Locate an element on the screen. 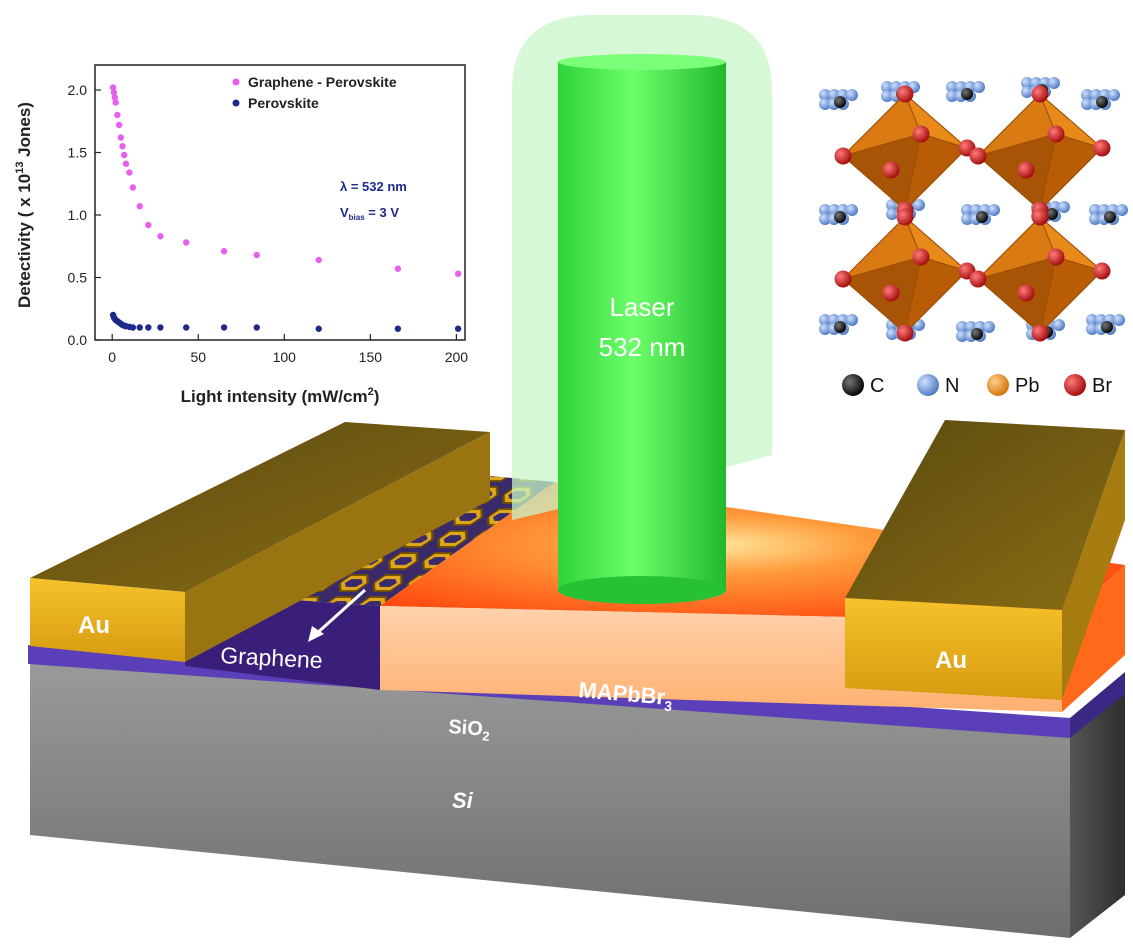  sio2-layer-side is located at coordinates (1097, 705).